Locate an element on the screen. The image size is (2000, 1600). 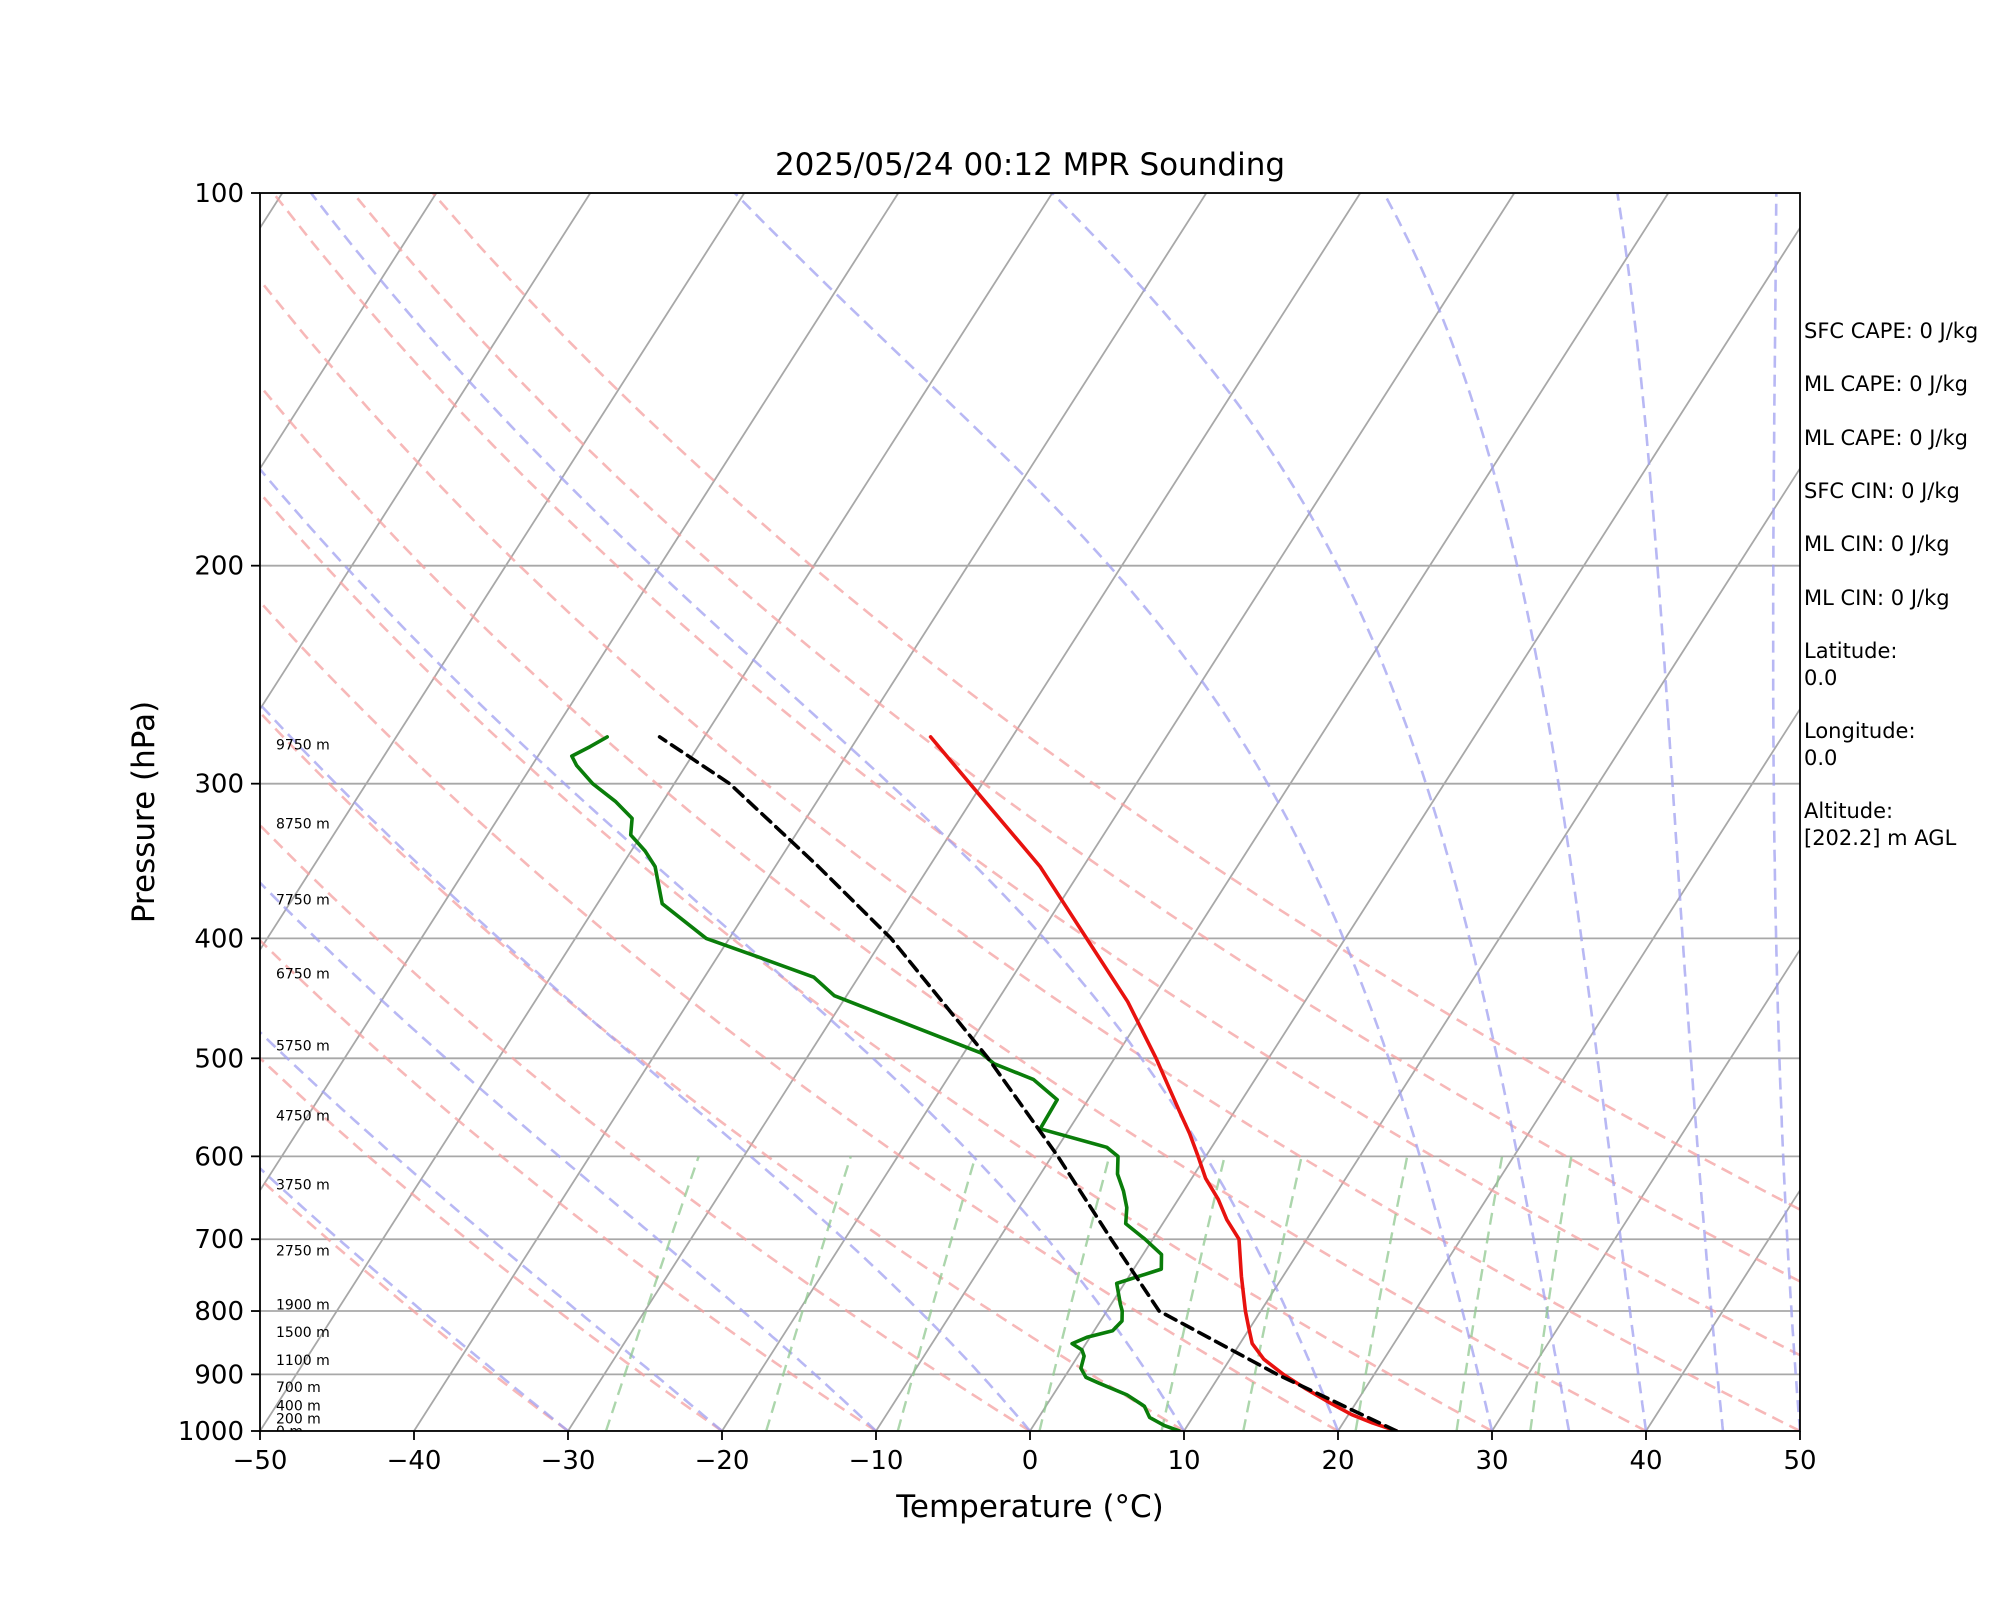
x-axis-title: Temperature (°C) is located at coordinates (1029, 1507).